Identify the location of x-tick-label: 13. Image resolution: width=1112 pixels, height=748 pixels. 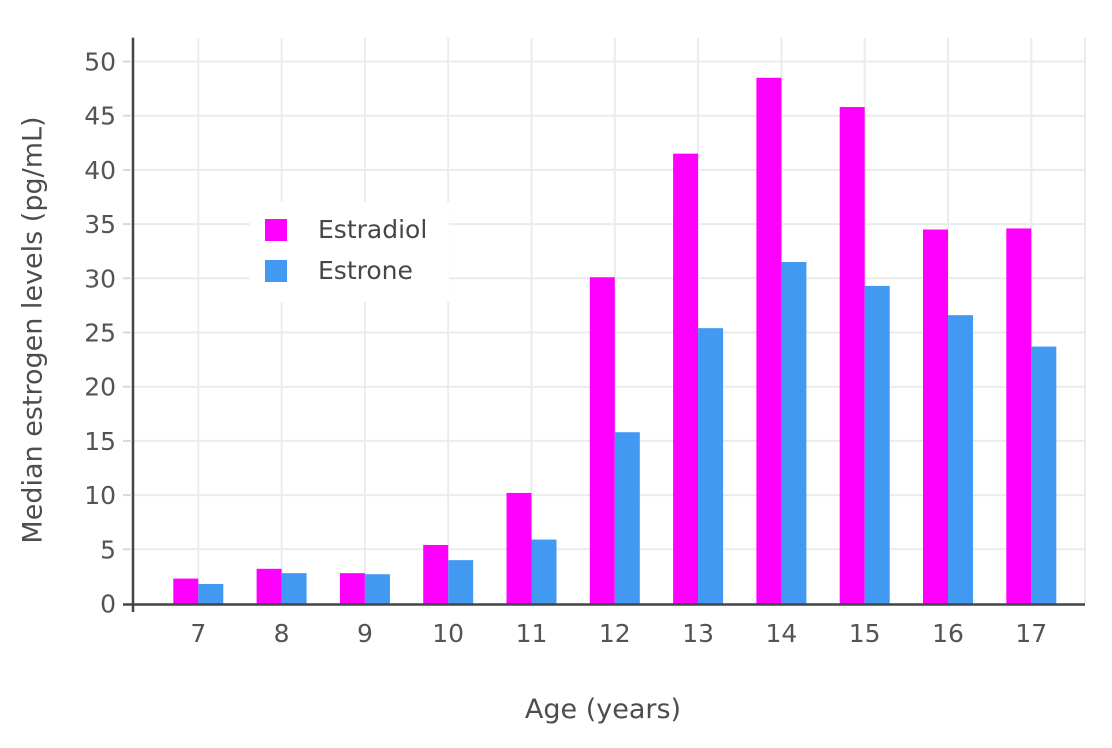
(698, 633).